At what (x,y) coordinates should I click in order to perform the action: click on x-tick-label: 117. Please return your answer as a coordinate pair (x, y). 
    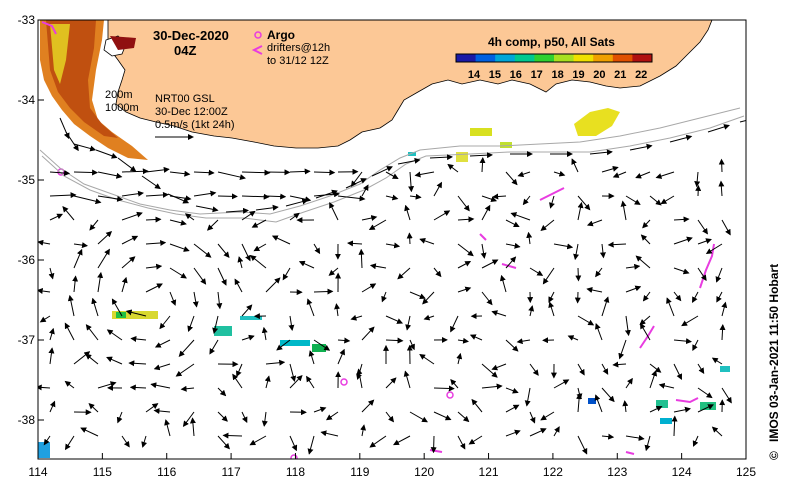
    Looking at the image, I should click on (231, 472).